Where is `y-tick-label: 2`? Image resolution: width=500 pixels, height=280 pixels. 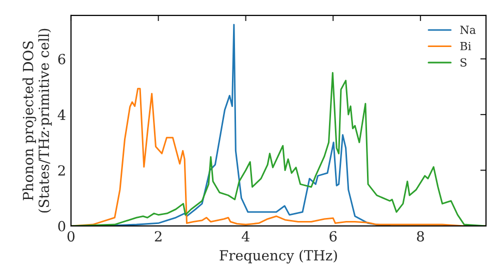 y-tick-label: 2 is located at coordinates (61, 170).